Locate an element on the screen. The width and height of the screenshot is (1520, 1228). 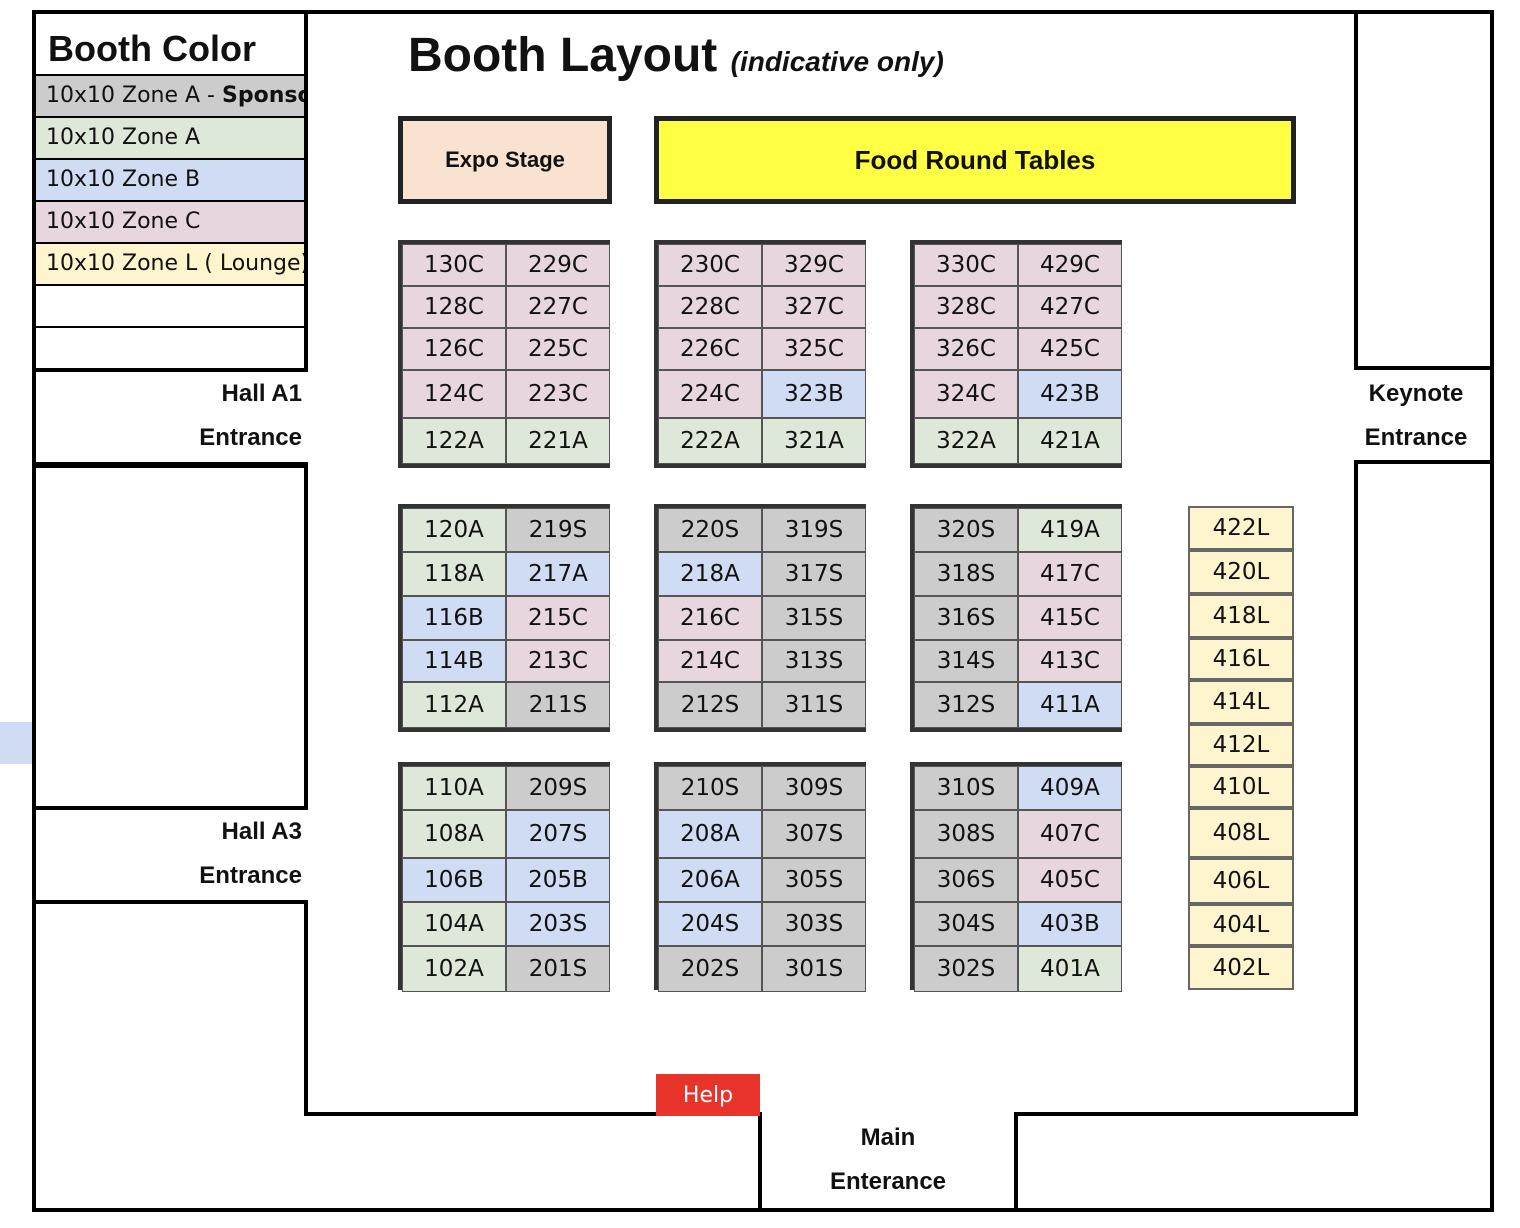
booth-303S: 303S is located at coordinates (814, 924).